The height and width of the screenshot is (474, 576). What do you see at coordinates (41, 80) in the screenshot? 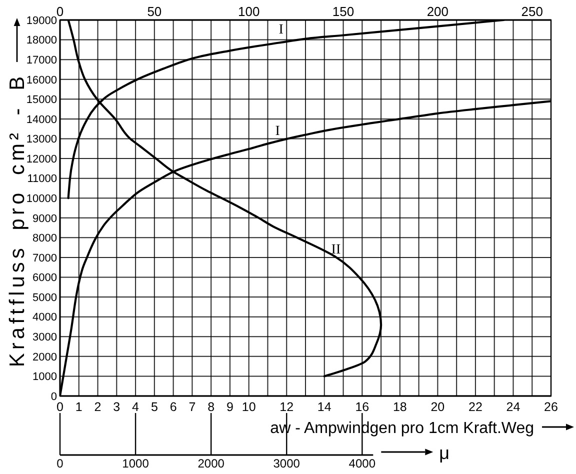
I see `y-tick-label: 16000` at bounding box center [41, 80].